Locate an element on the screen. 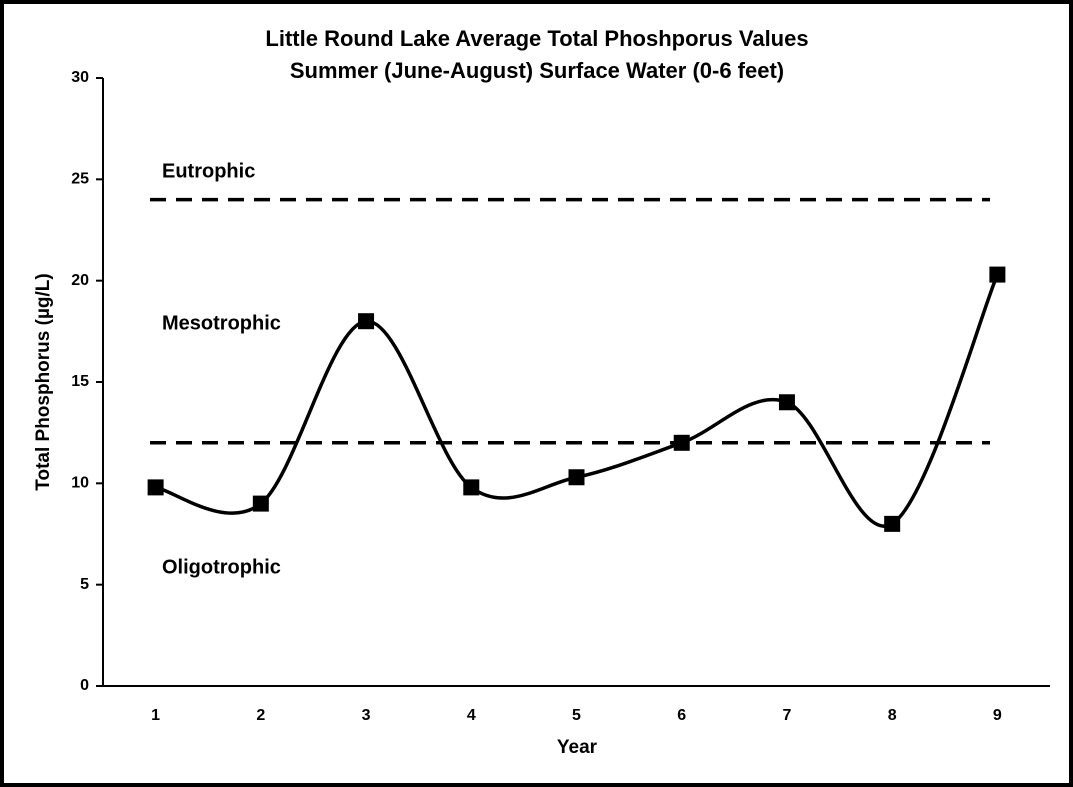  x-tick-label: 9 is located at coordinates (997, 715).